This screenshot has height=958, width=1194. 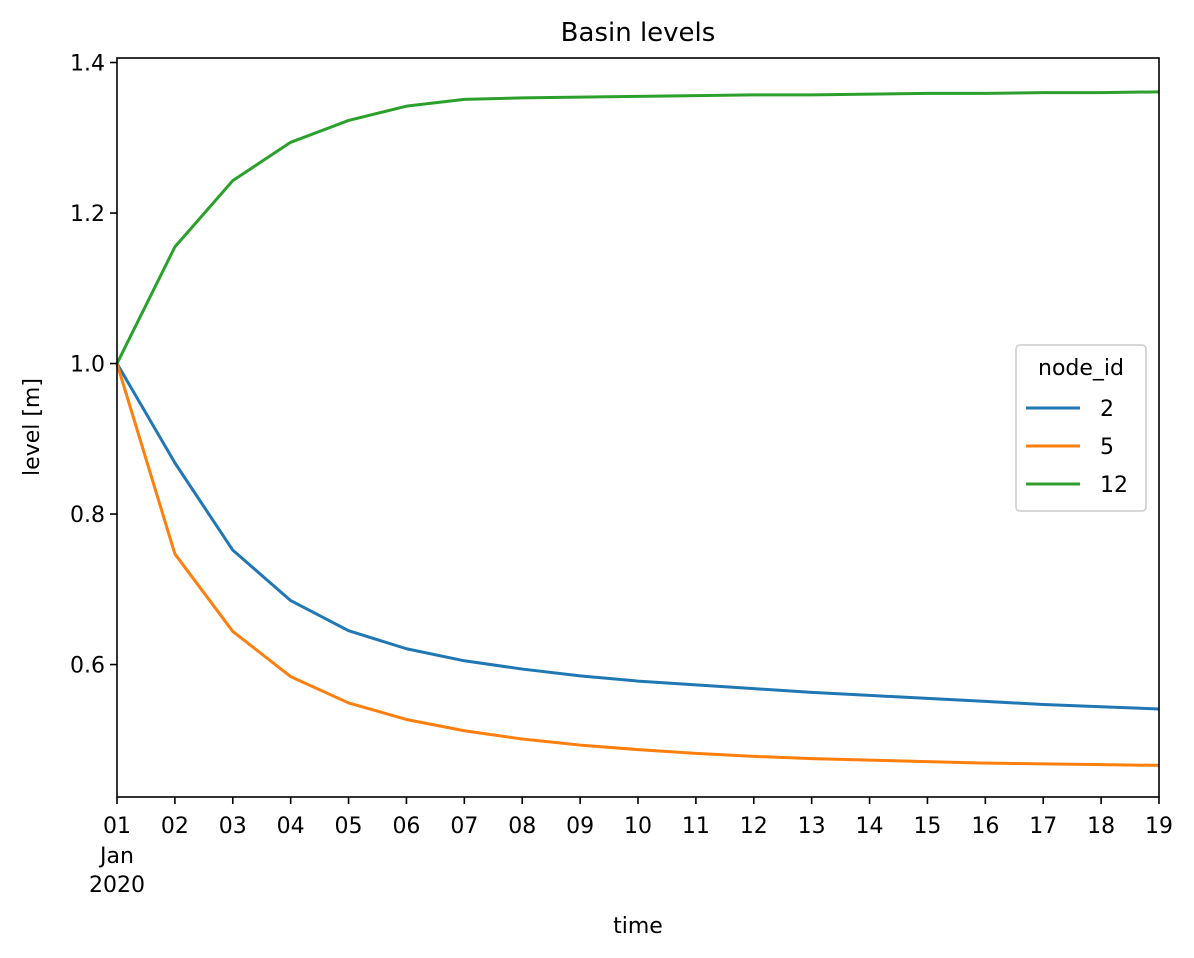 What do you see at coordinates (638, 826) in the screenshot?
I see `x-tick-label: 10` at bounding box center [638, 826].